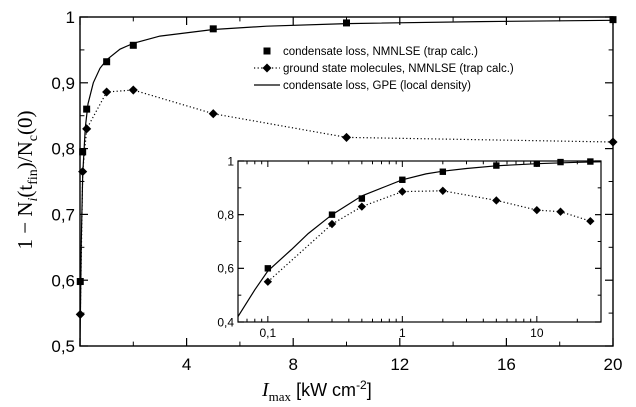 The width and height of the screenshot is (636, 407). I want to click on x-tick-label: 0,1, so click(267, 333).